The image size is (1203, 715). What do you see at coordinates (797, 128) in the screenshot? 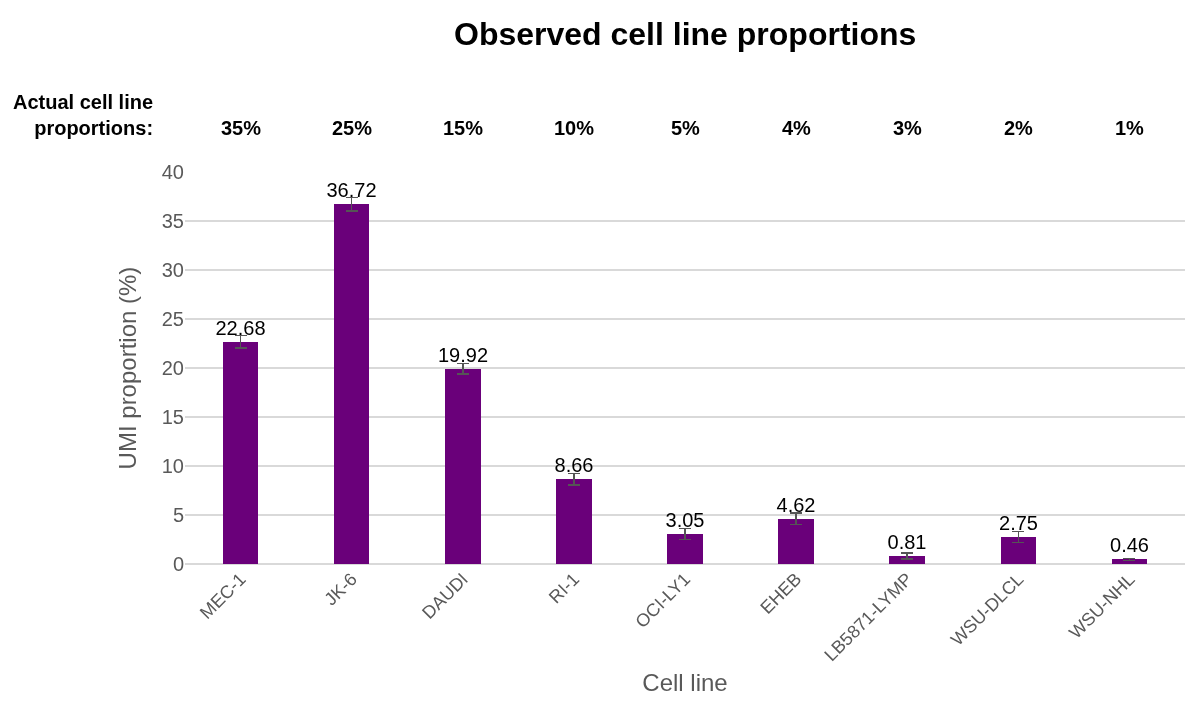
I see `text: 4%` at bounding box center [797, 128].